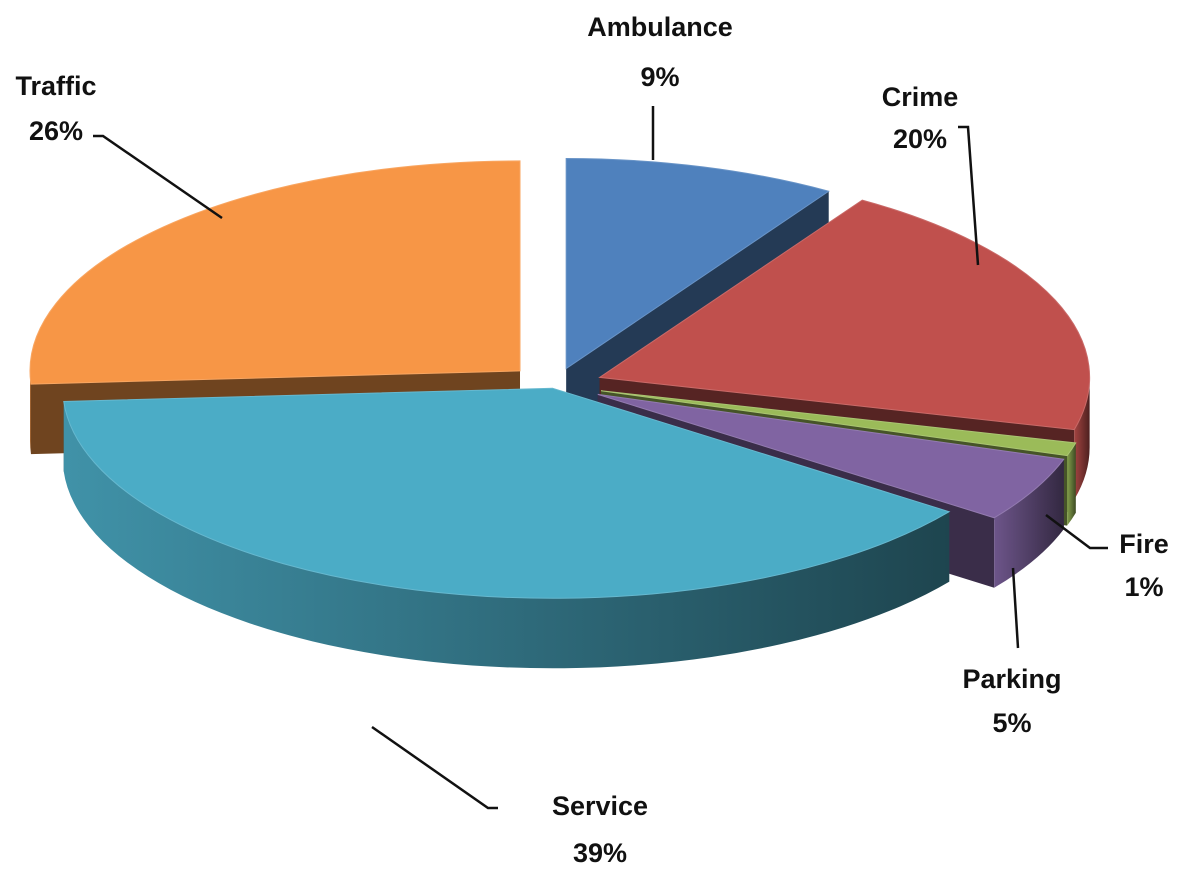 The height and width of the screenshot is (869, 1187). I want to click on service-leader-line, so click(434, 767).